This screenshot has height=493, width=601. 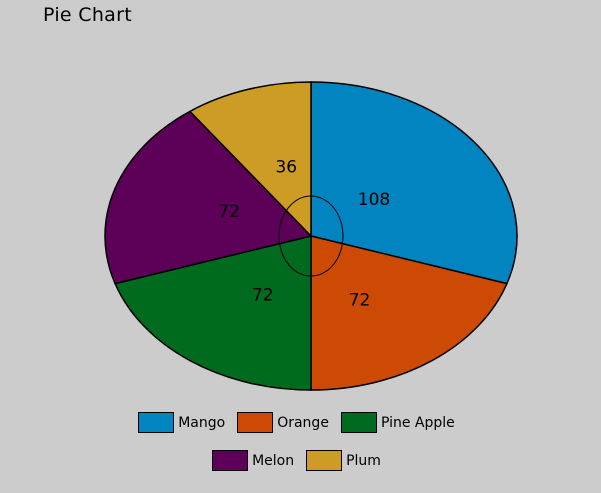 I want to click on legend-item-orange: Orange, so click(x=287, y=422).